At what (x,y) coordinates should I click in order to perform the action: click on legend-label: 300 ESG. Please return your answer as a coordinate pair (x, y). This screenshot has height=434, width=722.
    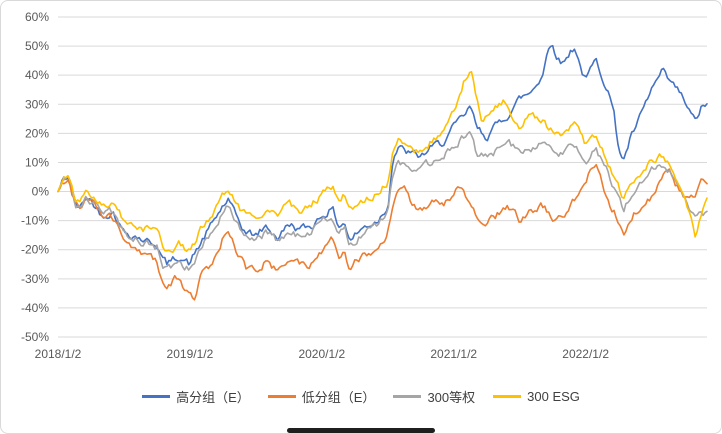
    Looking at the image, I should click on (553, 396).